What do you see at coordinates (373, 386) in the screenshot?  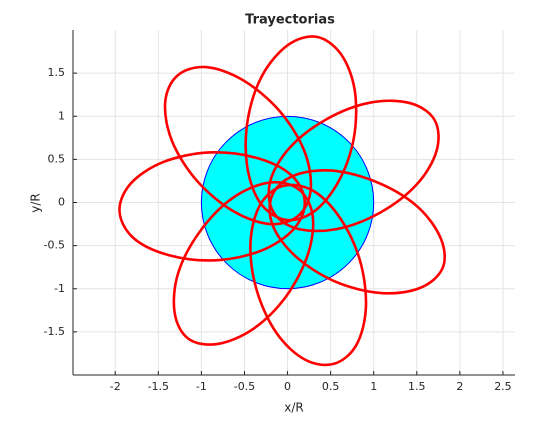 I see `x-tick-label: 1` at bounding box center [373, 386].